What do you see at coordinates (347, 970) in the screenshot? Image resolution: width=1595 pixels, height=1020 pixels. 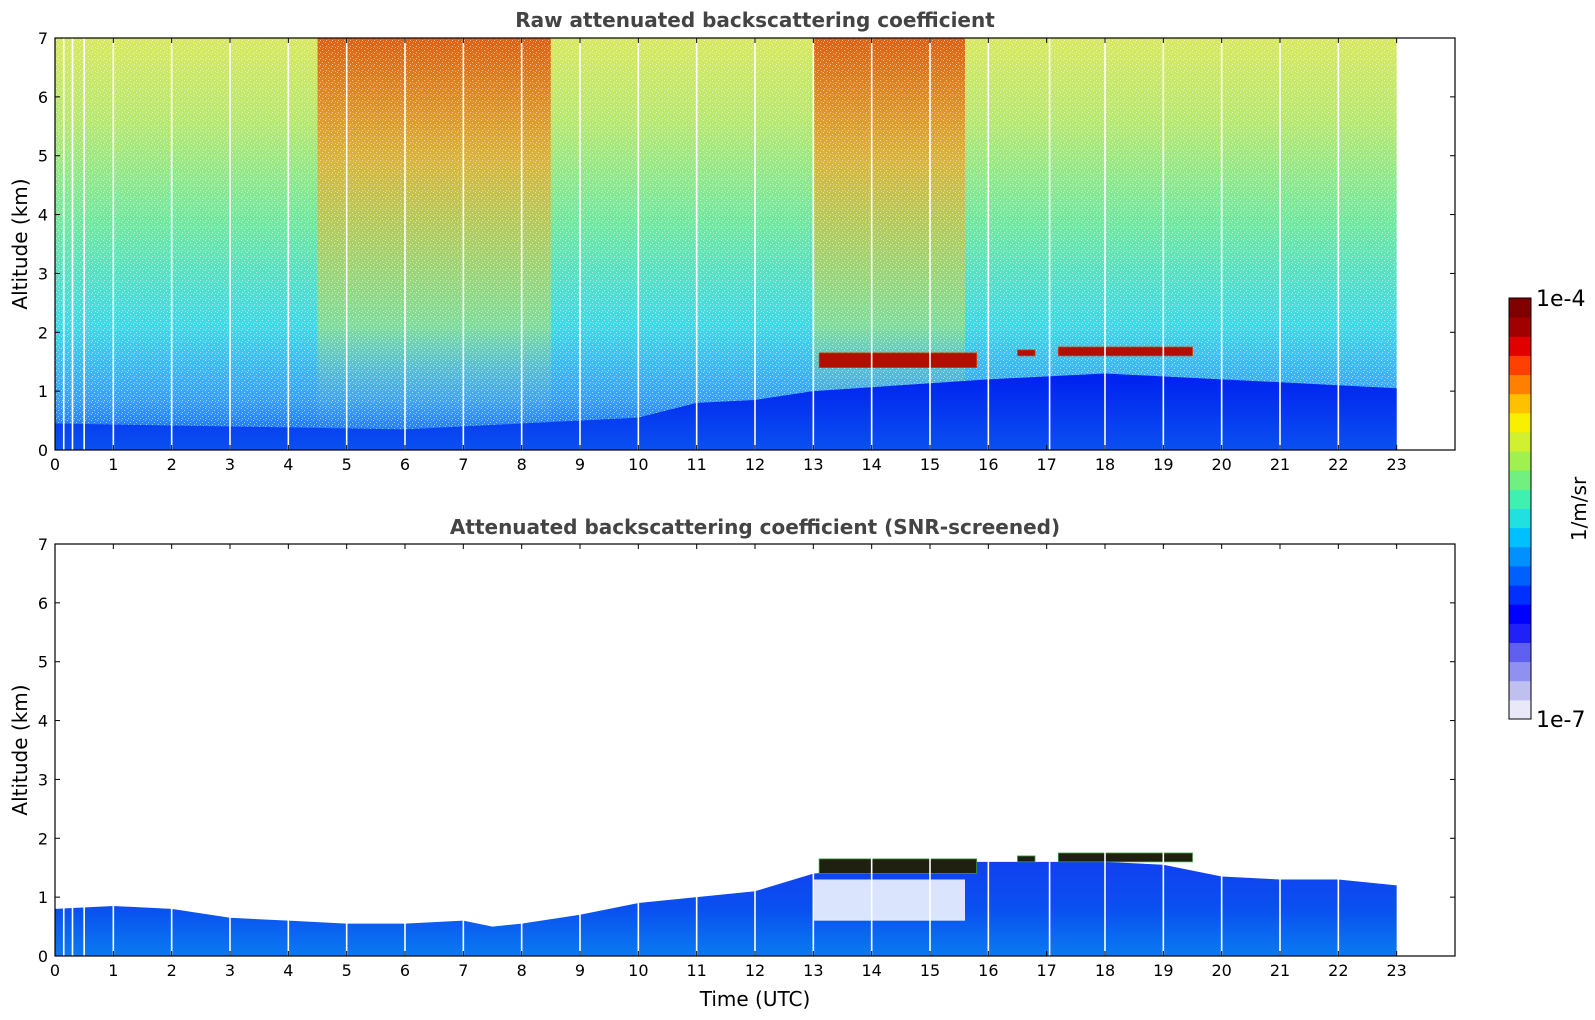 I see `bottom-x-tick-label: 5` at bounding box center [347, 970].